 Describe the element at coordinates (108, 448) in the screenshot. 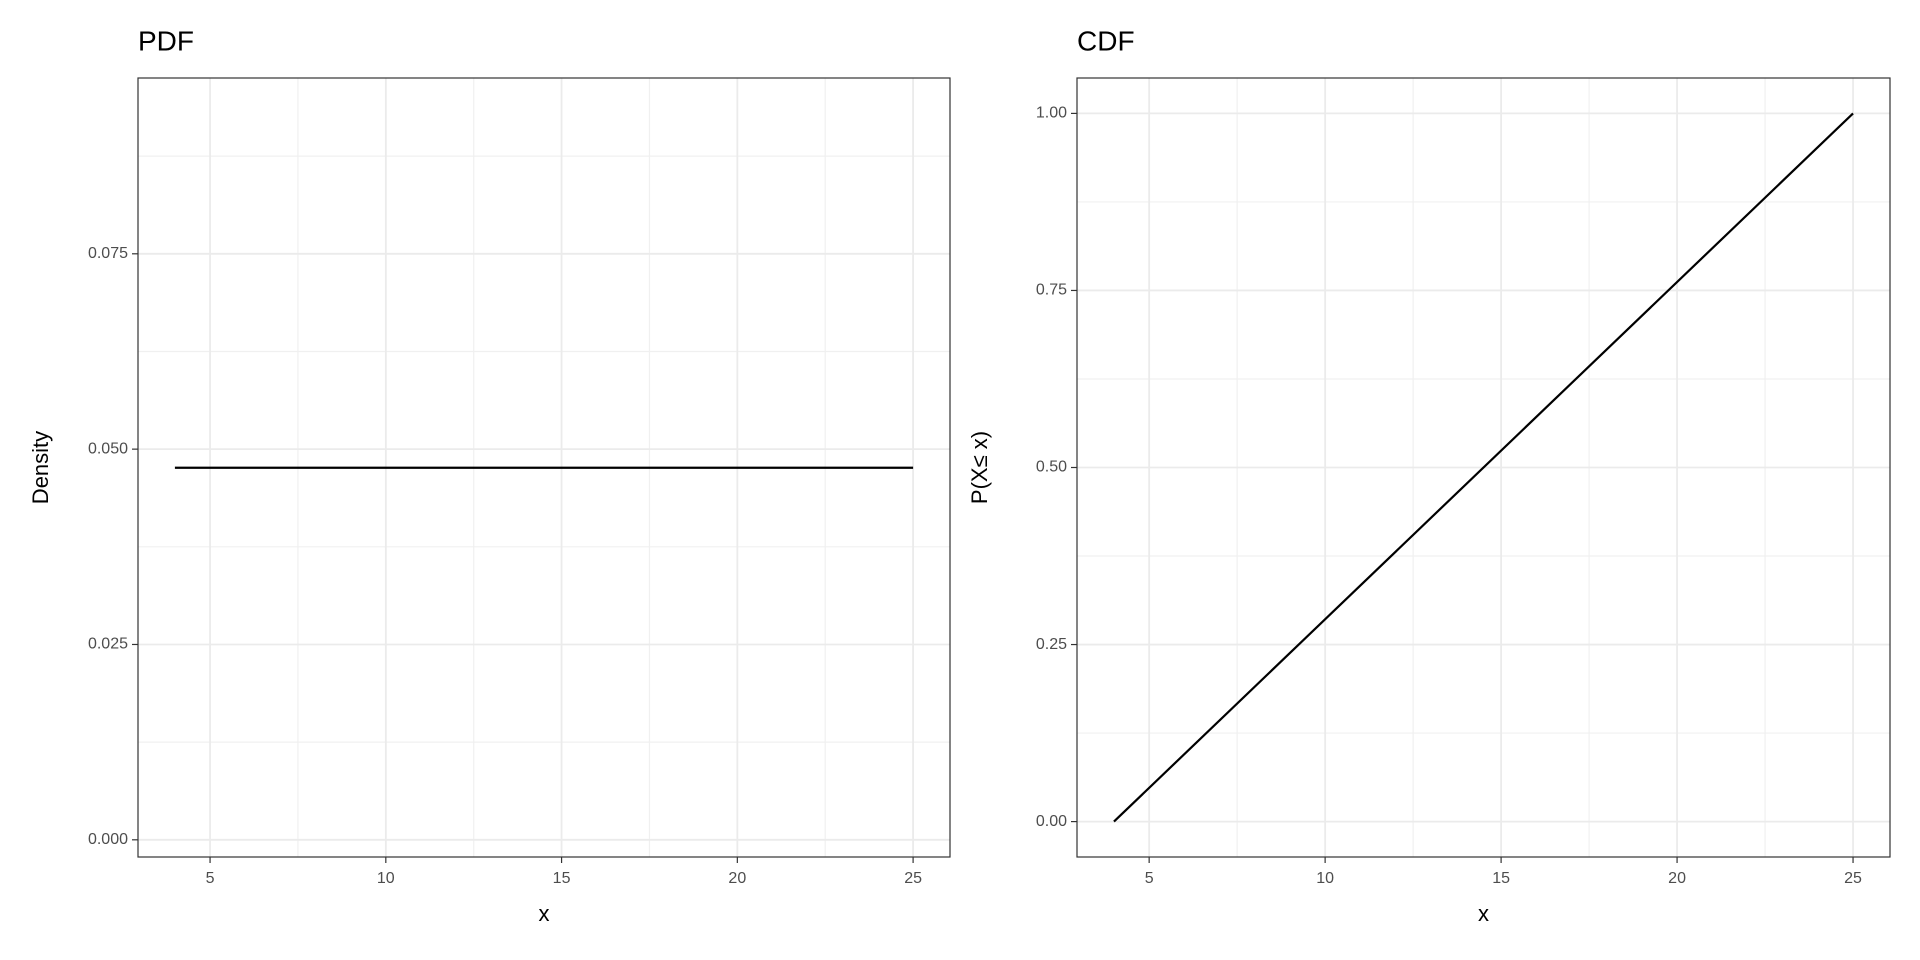

I see `y-tick-label: 0.050` at that location.